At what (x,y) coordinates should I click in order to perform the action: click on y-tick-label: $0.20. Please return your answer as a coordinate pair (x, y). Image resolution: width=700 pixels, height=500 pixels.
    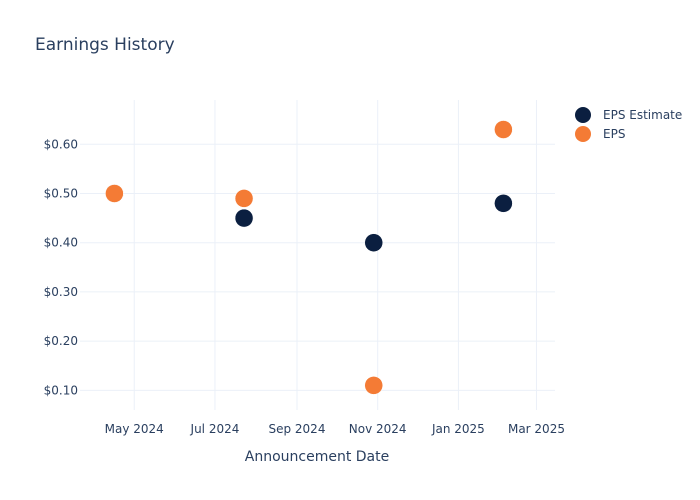
    Looking at the image, I should click on (61, 341).